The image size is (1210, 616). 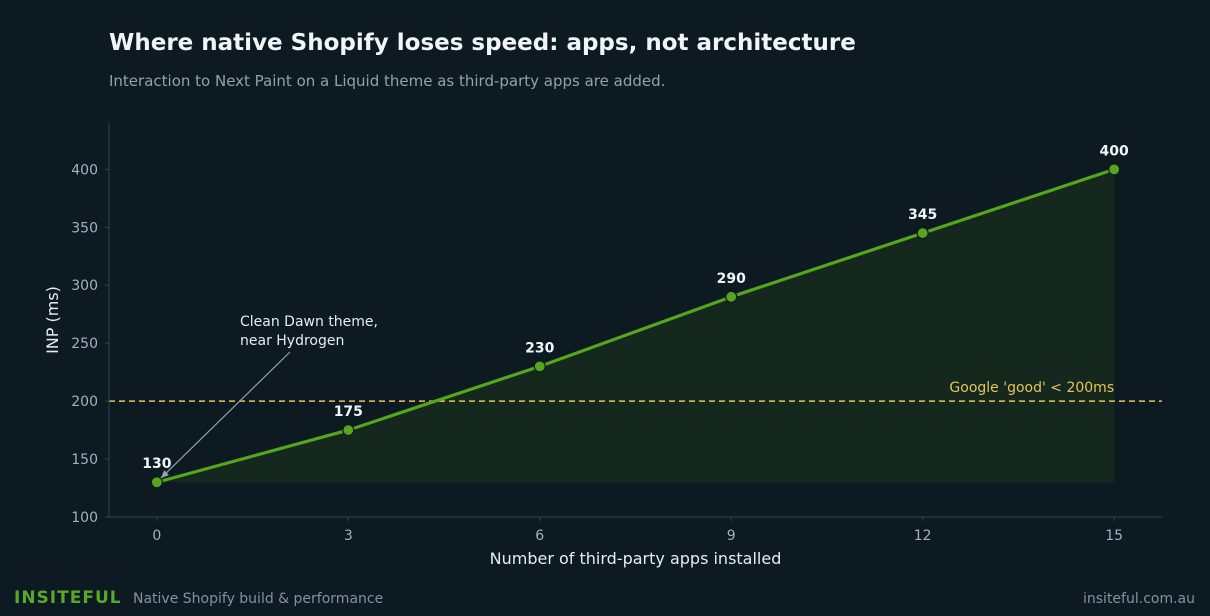 I want to click on annotation-text-line-2: near Hydrogen, so click(x=292, y=341).